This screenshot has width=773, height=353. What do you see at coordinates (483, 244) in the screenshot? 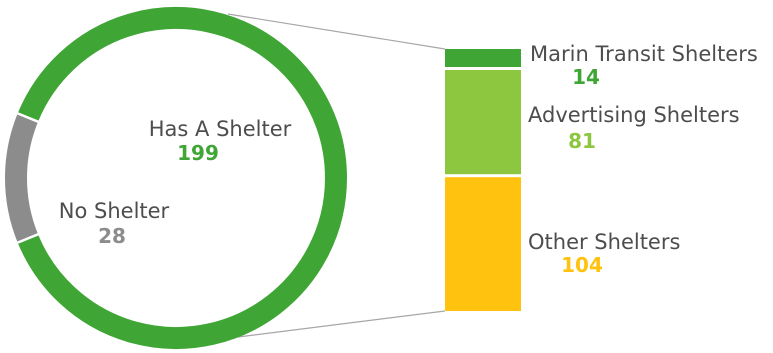
I see `bar-segment-other-shelters` at bounding box center [483, 244].